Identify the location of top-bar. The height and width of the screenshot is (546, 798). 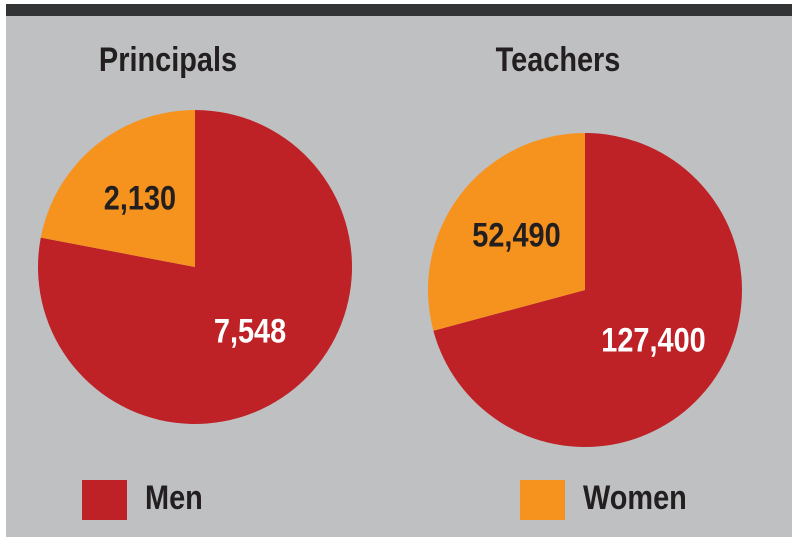
(399, 10).